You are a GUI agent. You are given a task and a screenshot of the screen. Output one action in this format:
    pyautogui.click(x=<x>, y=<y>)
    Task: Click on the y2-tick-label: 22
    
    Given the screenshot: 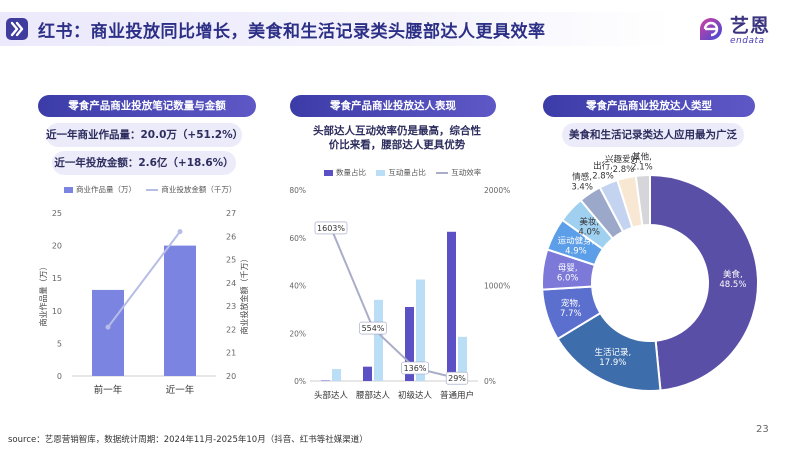 What is the action you would take?
    pyautogui.click(x=231, y=329)
    